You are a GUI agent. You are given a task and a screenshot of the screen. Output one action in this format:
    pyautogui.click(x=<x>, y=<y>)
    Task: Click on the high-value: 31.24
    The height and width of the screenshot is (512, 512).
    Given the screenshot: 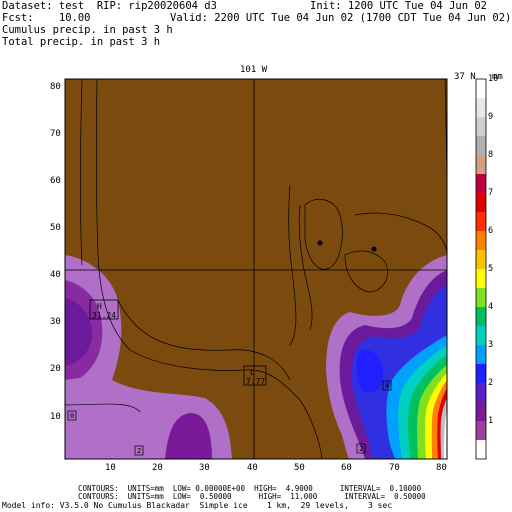 What is the action you would take?
    pyautogui.click(x=104, y=315)
    